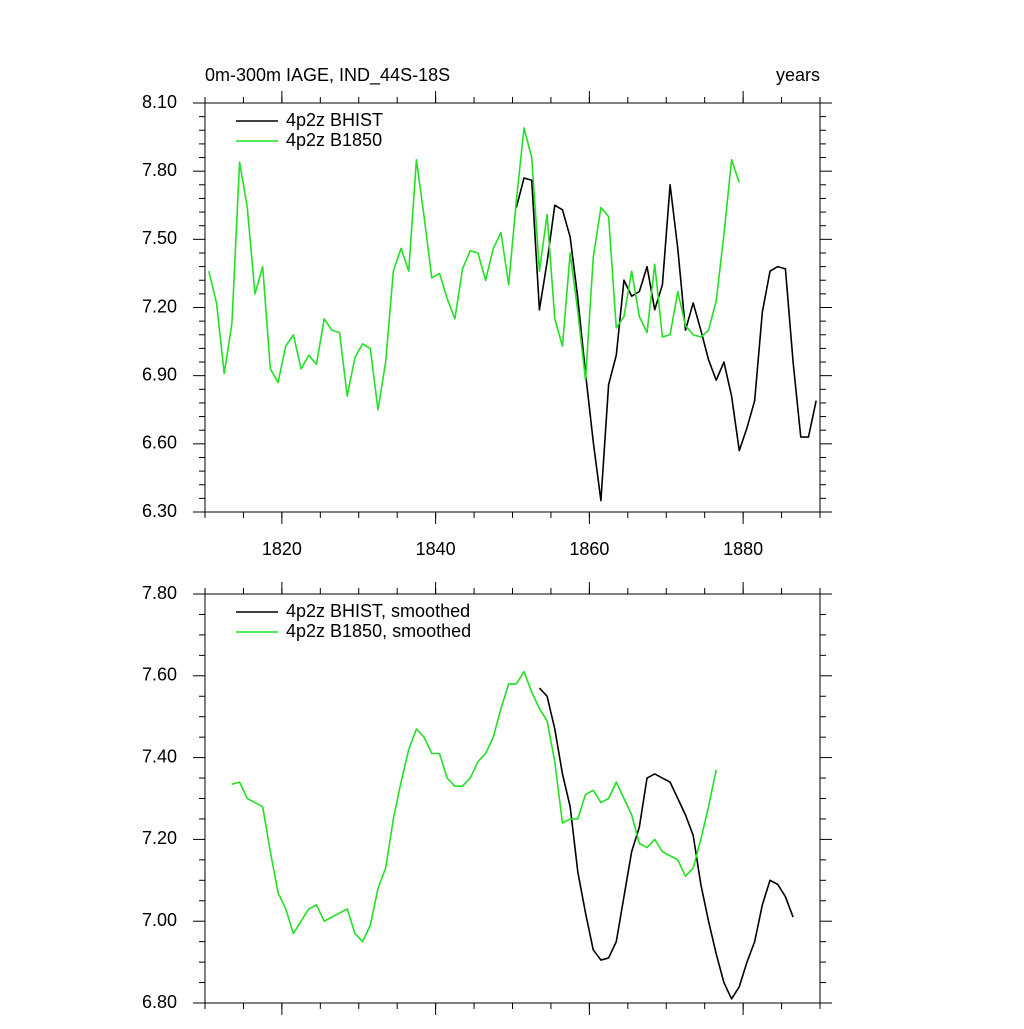 This screenshot has height=1029, width=1024. I want to click on legend-label: 4p2z BHIST, smoothed, so click(378, 611).